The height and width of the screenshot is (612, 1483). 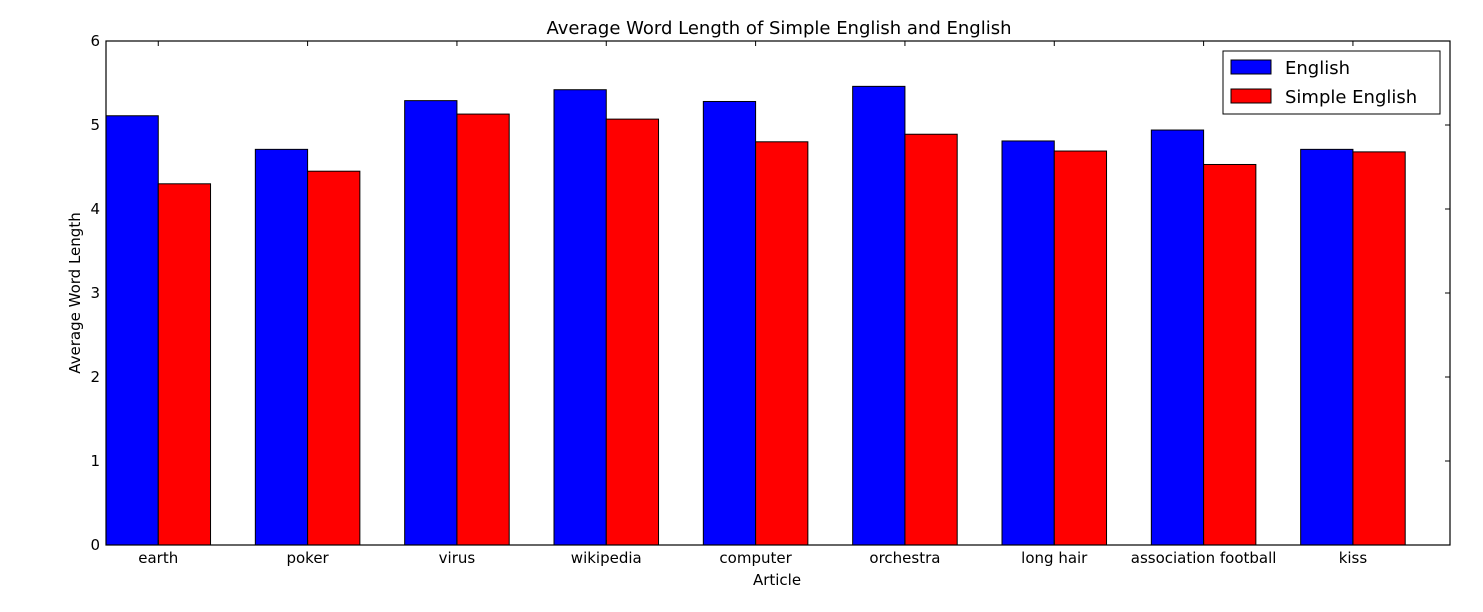 I want to click on x-tick-label: wikipedia, so click(x=606, y=558).